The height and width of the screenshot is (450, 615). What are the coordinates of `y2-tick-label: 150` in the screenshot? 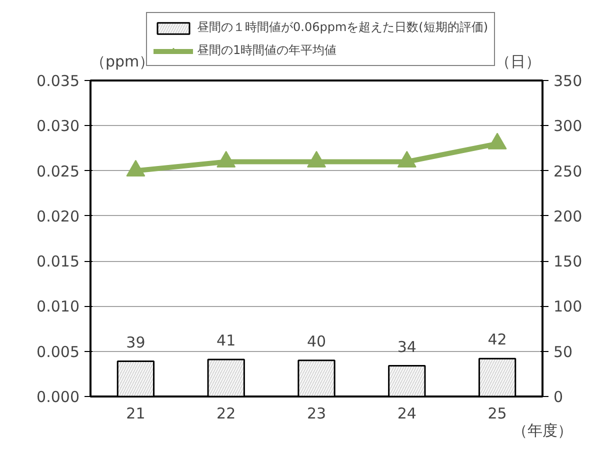 It's located at (568, 261).